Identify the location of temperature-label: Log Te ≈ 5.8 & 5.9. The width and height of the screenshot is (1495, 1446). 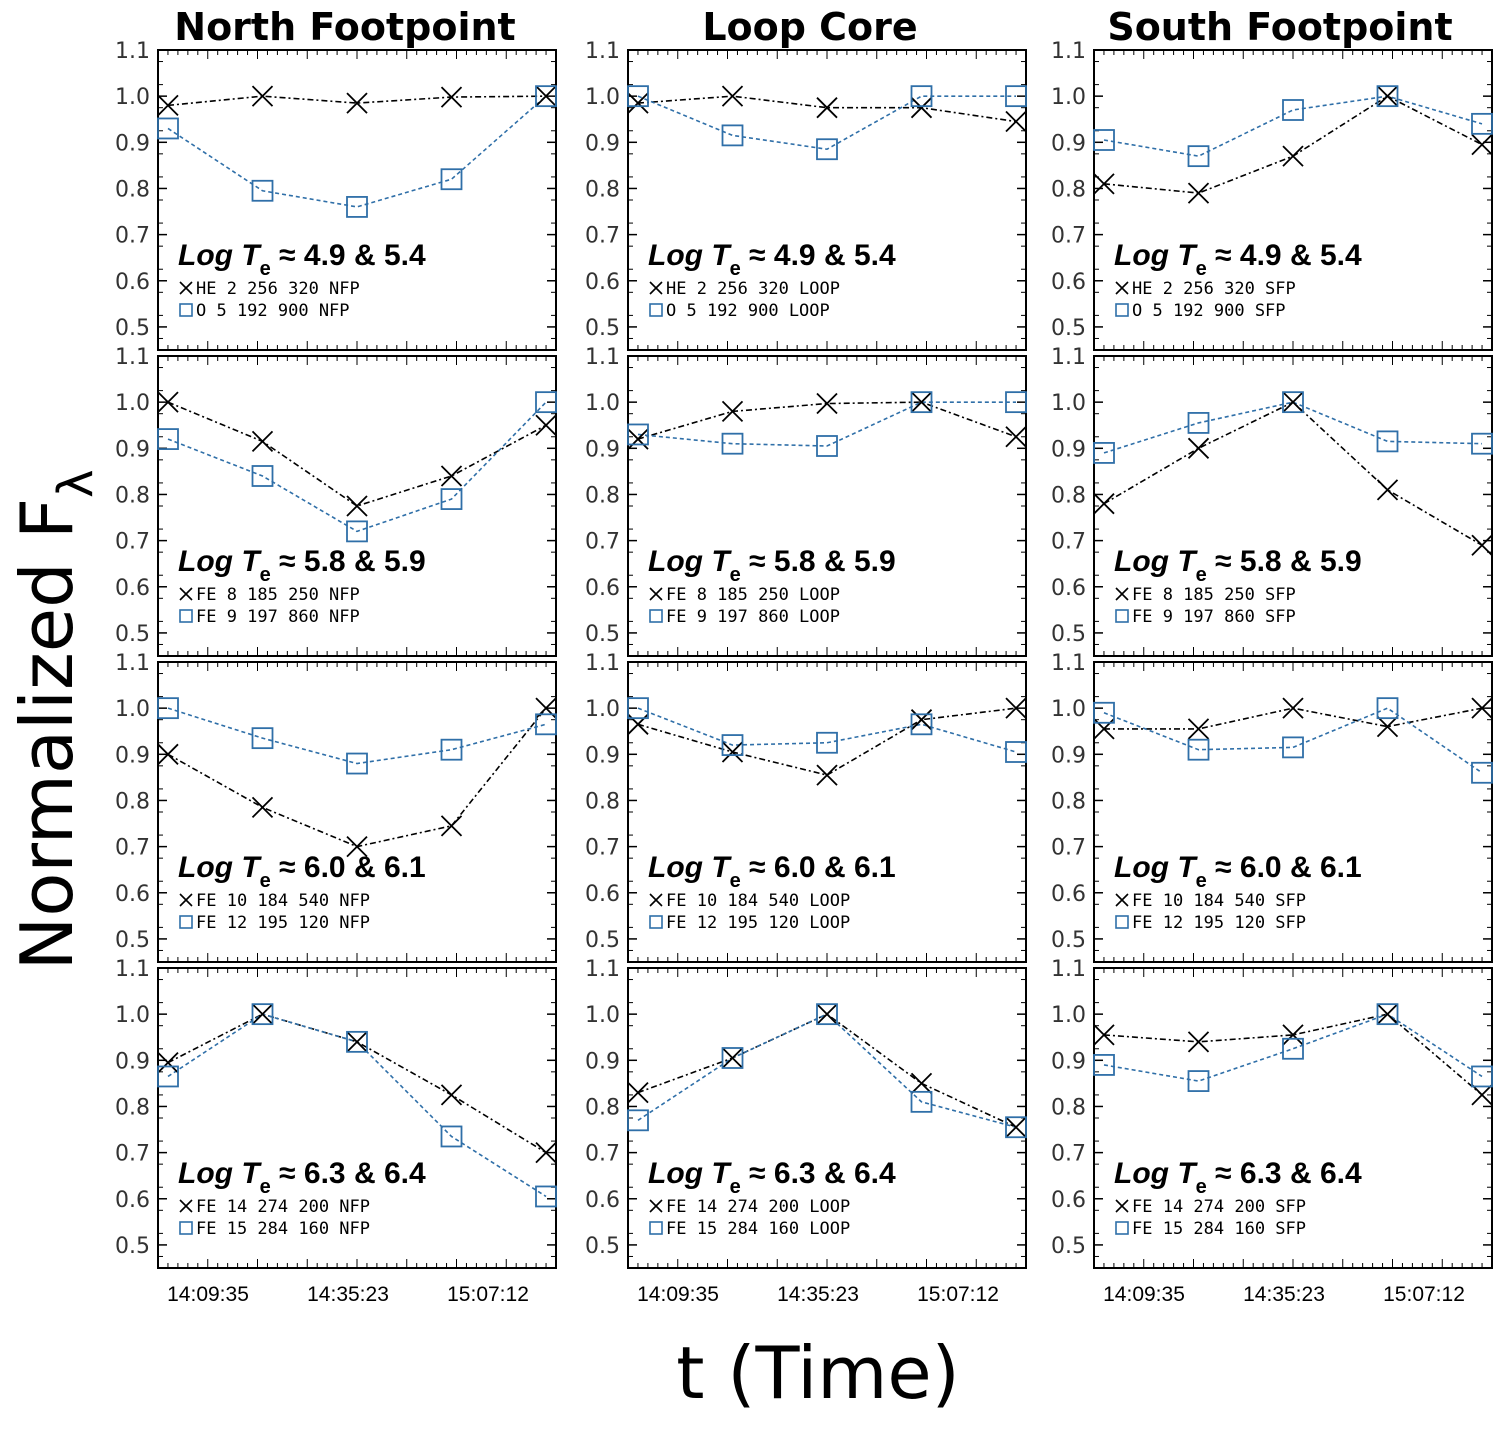
(772, 565).